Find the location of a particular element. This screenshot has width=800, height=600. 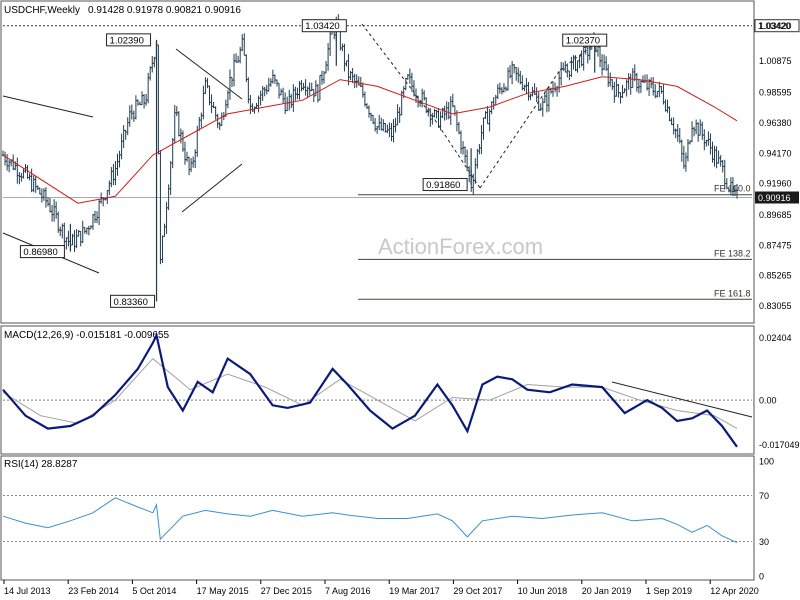

price-annotation-label: 0.86980 is located at coordinates (40, 252).